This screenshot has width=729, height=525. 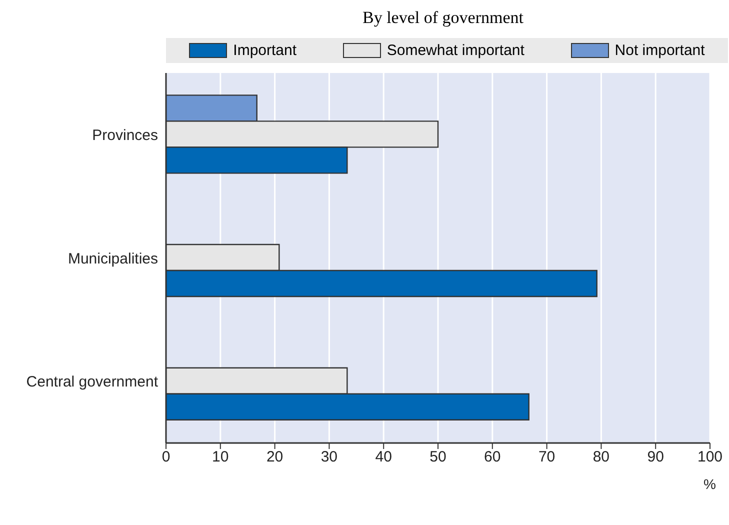 What do you see at coordinates (125, 135) in the screenshot?
I see `y-tick-label: Provinces` at bounding box center [125, 135].